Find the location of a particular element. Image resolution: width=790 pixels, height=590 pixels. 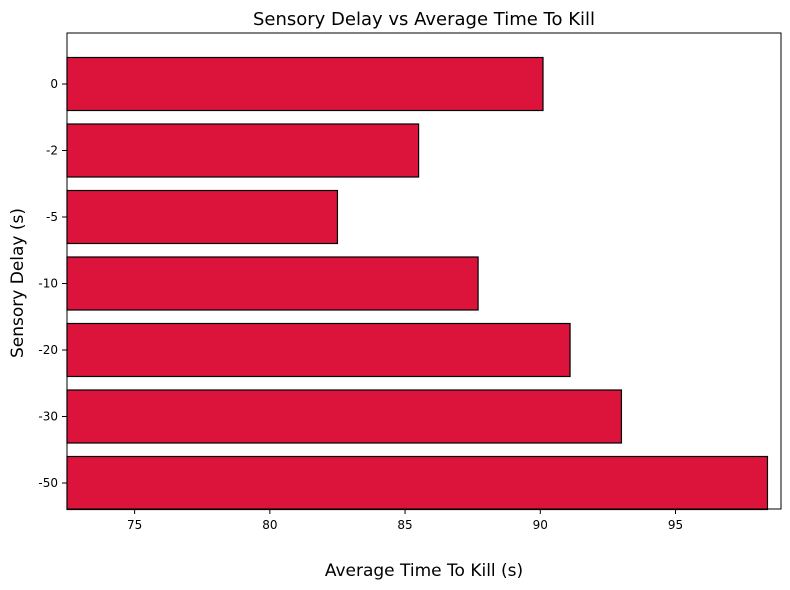

x-tick-label: 75 is located at coordinates (134, 525).